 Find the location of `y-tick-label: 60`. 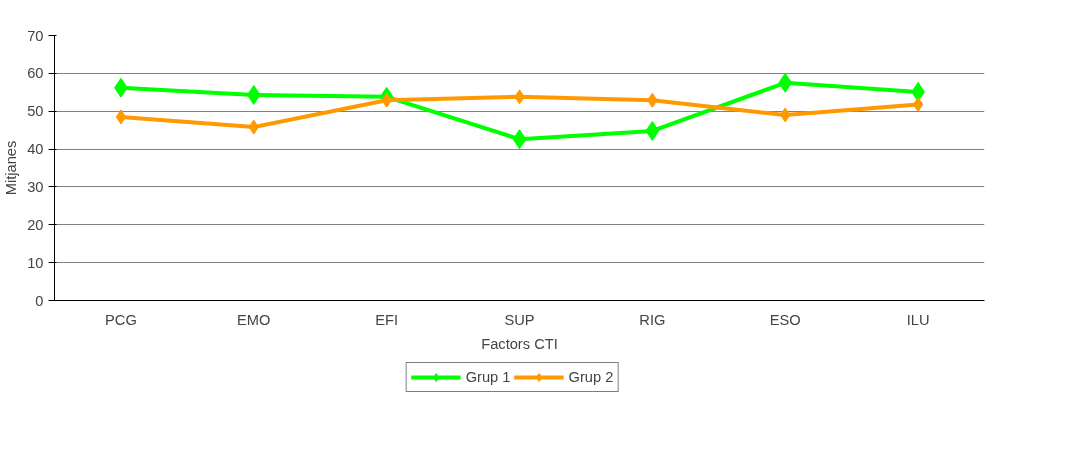

y-tick-label: 60 is located at coordinates (35, 73).